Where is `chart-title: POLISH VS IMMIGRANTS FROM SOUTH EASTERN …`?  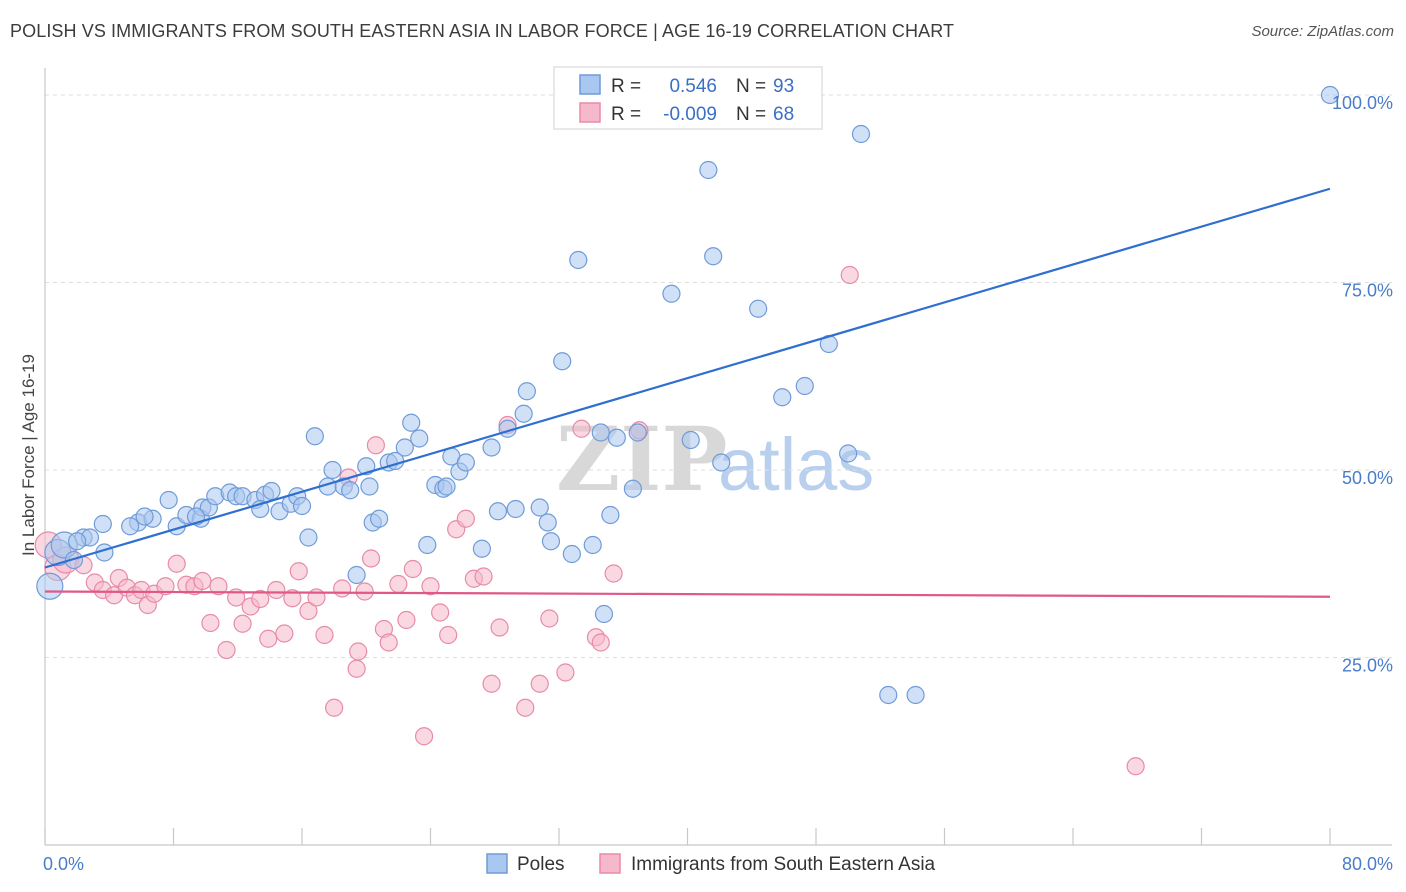
chart-title: POLISH VS IMMIGRANTS FROM SOUTH EASTERN … is located at coordinates (482, 31).